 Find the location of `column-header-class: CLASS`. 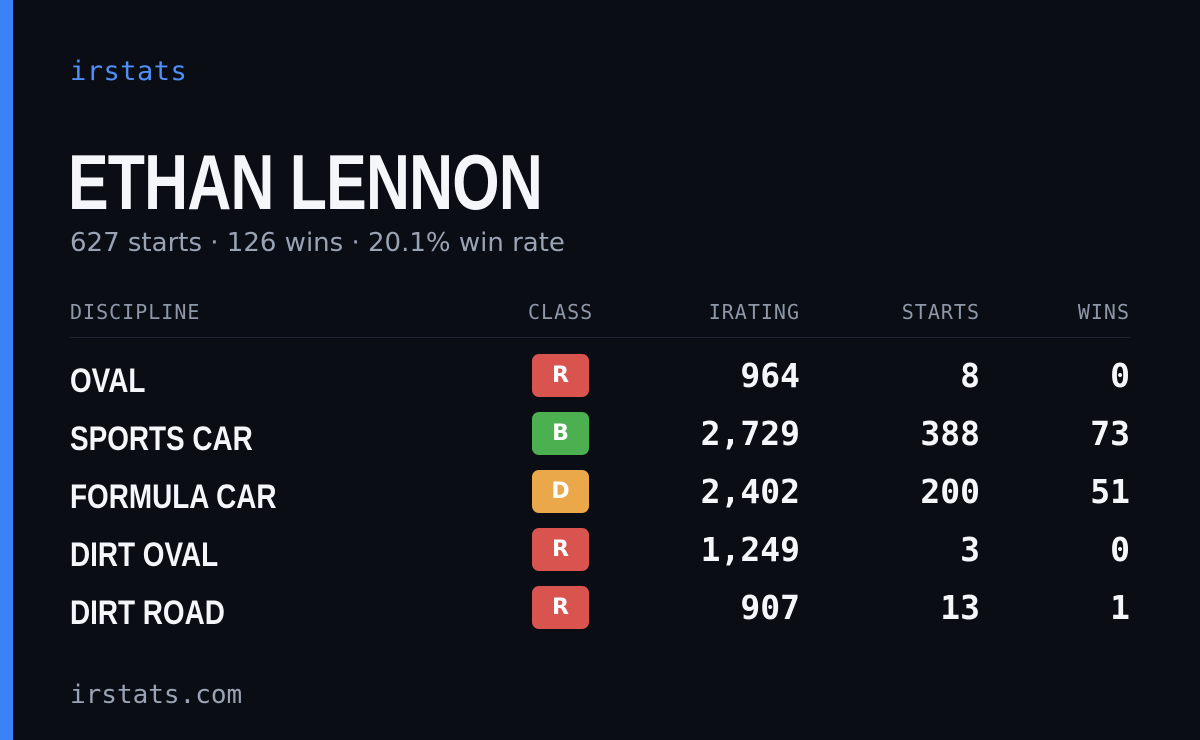

column-header-class: CLASS is located at coordinates (561, 312).